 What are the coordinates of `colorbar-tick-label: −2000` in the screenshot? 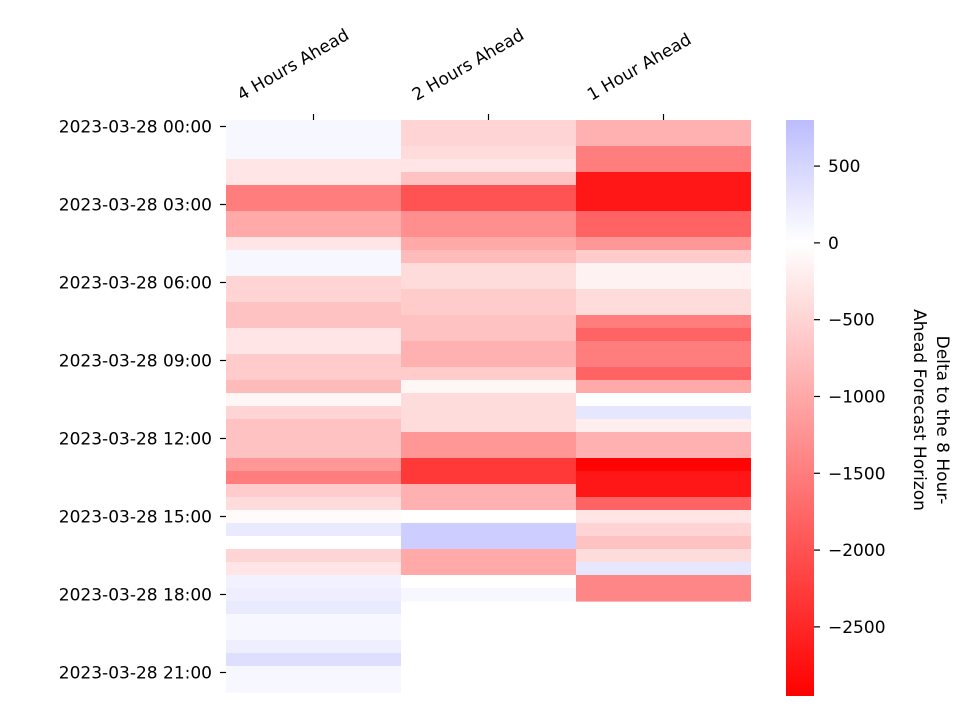 It's located at (857, 551).